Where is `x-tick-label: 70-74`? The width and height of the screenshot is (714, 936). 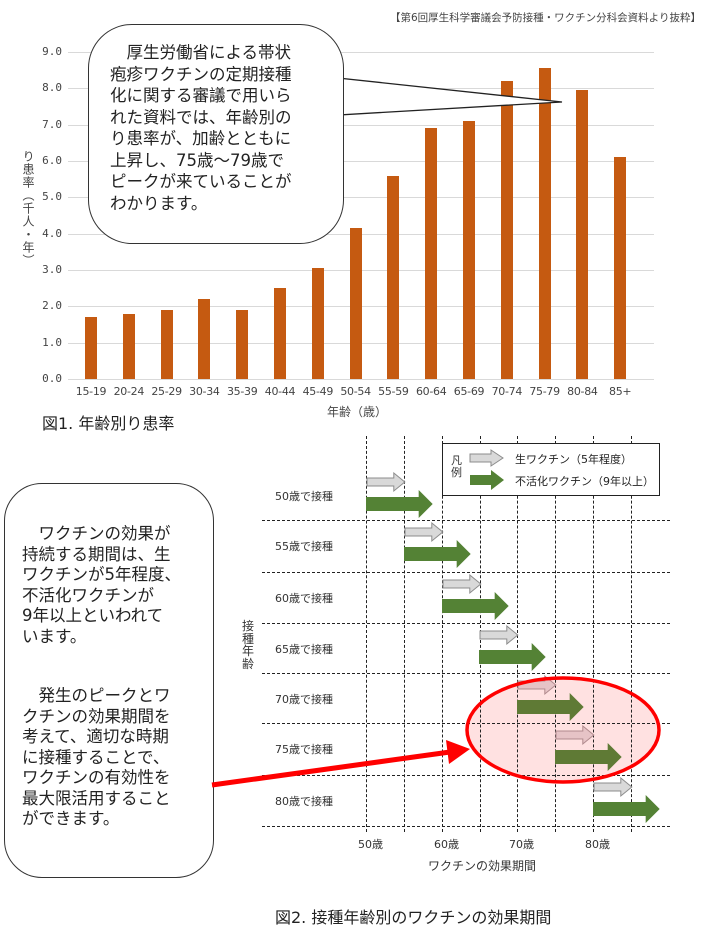 x-tick-label: 70-74 is located at coordinates (507, 391).